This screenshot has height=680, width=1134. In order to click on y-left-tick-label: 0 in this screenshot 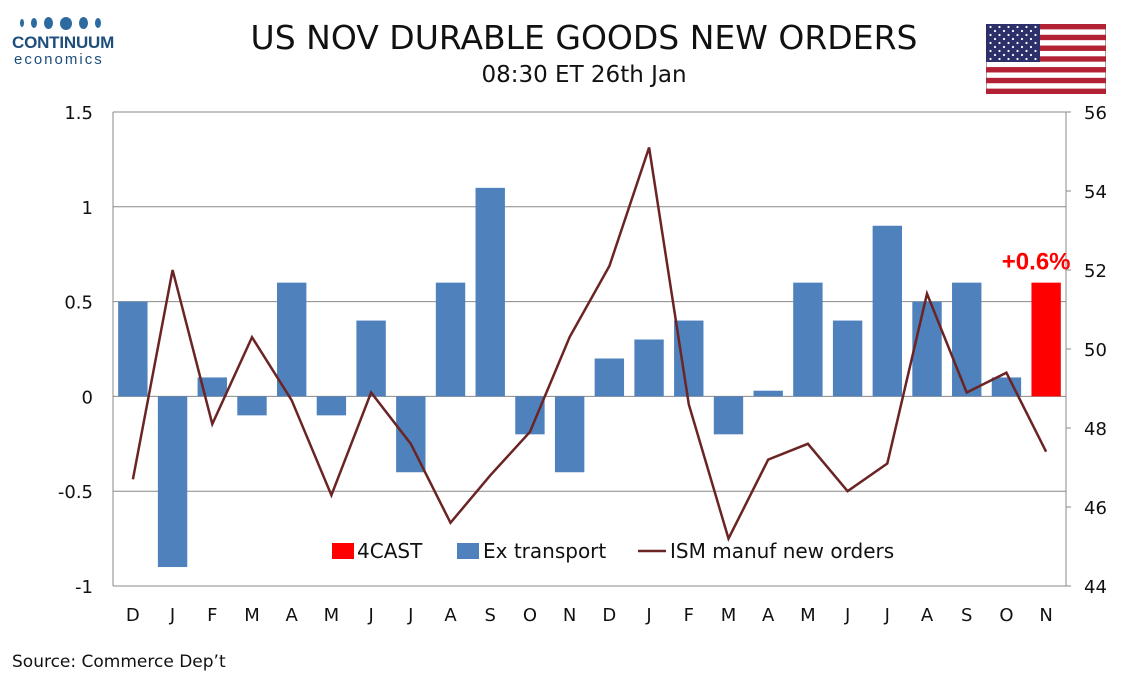, I will do `click(87, 397)`.